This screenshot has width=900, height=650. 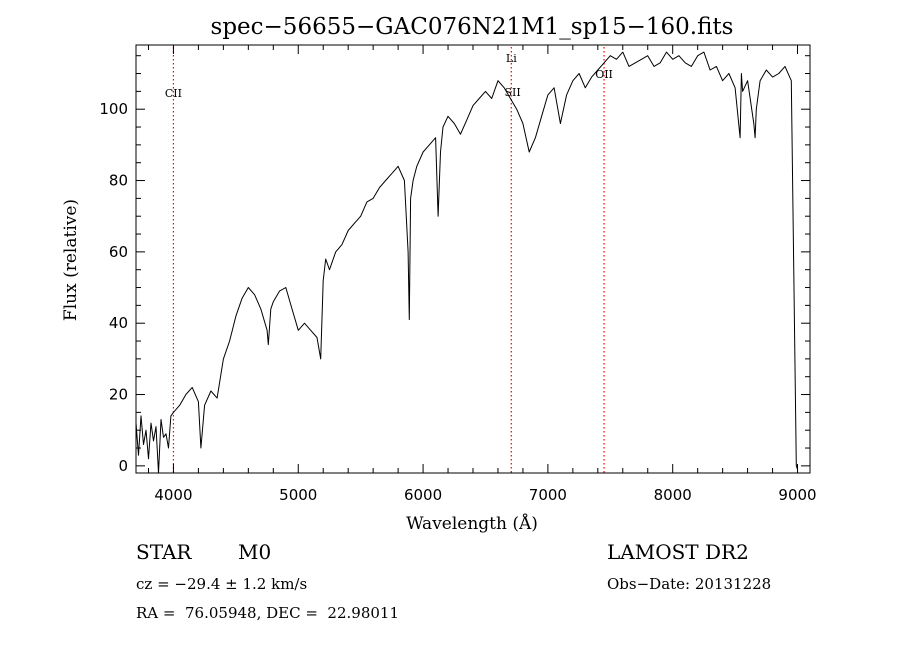 What do you see at coordinates (173, 495) in the screenshot?
I see `x-tick-label: 4000` at bounding box center [173, 495].